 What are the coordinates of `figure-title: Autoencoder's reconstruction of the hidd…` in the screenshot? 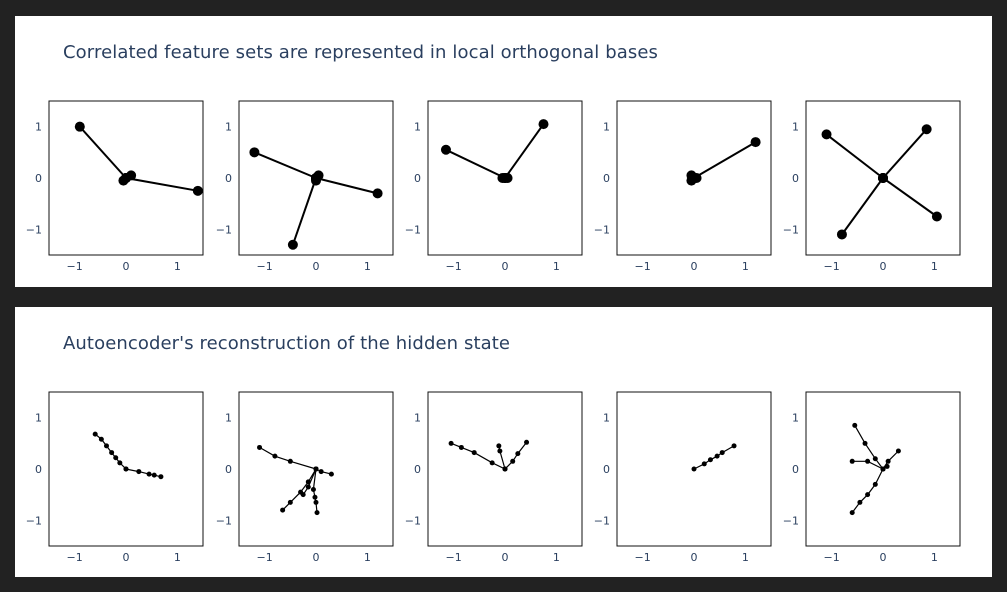 It's located at (287, 343).